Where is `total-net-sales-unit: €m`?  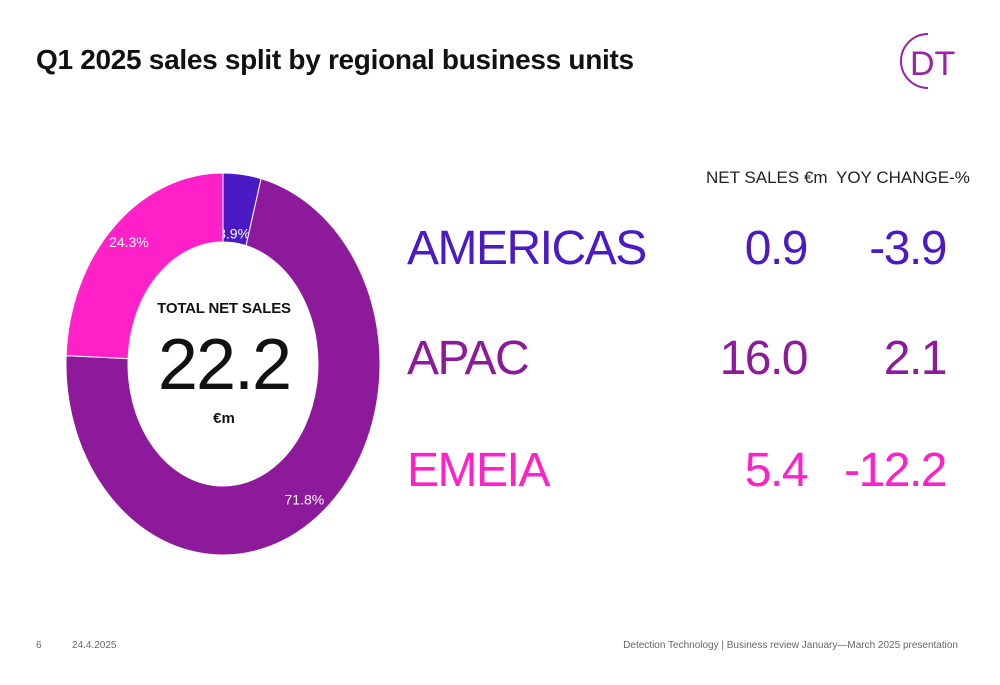 total-net-sales-unit: €m is located at coordinates (224, 418).